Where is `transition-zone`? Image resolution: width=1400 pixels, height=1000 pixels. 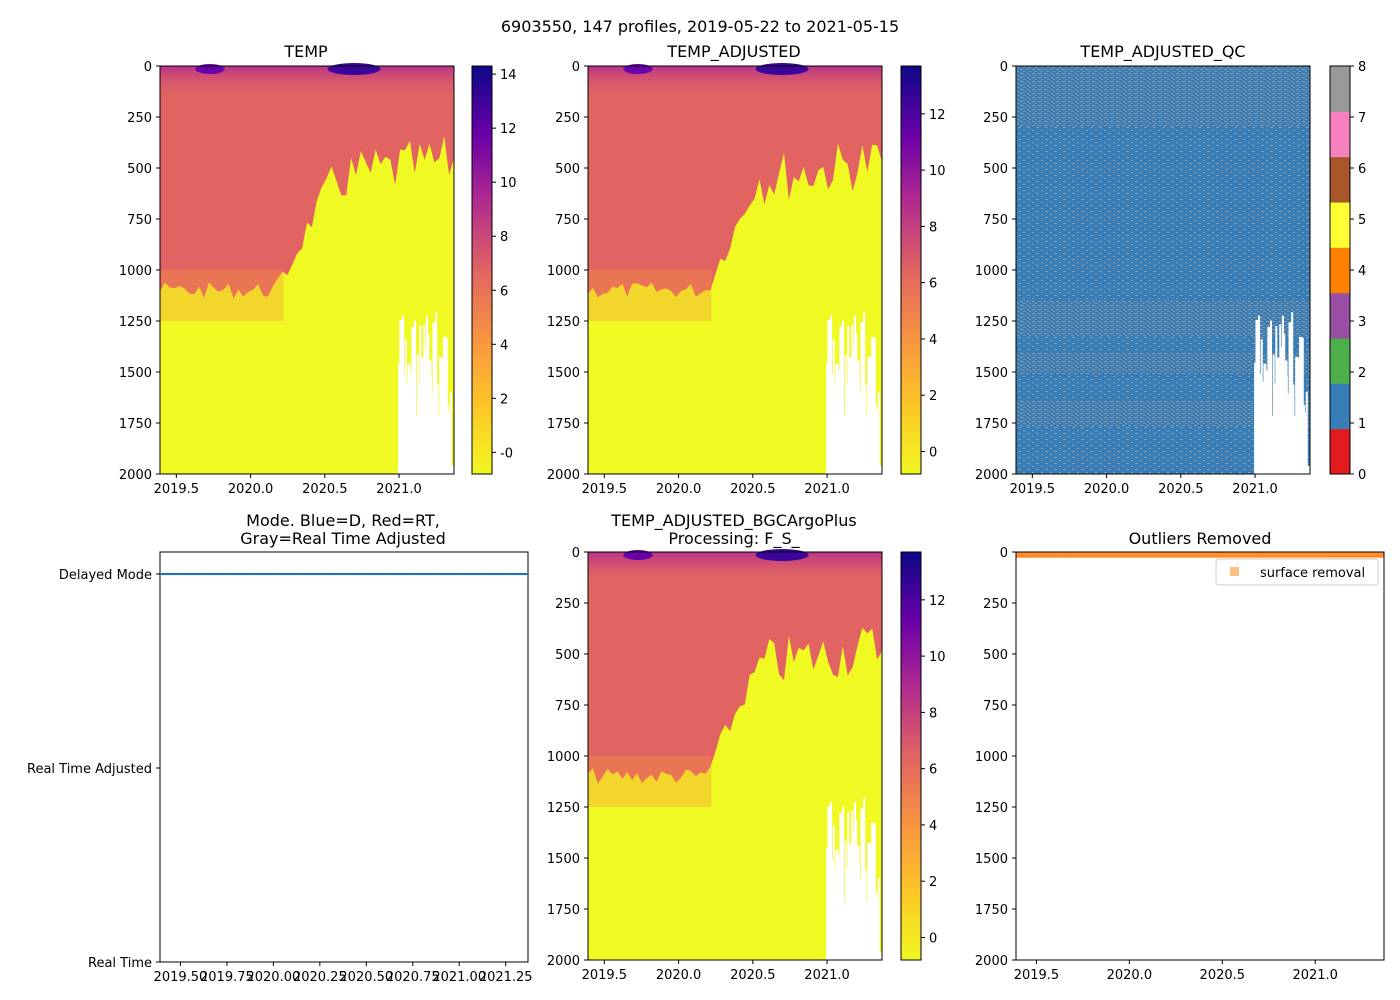 transition-zone is located at coordinates (650, 781).